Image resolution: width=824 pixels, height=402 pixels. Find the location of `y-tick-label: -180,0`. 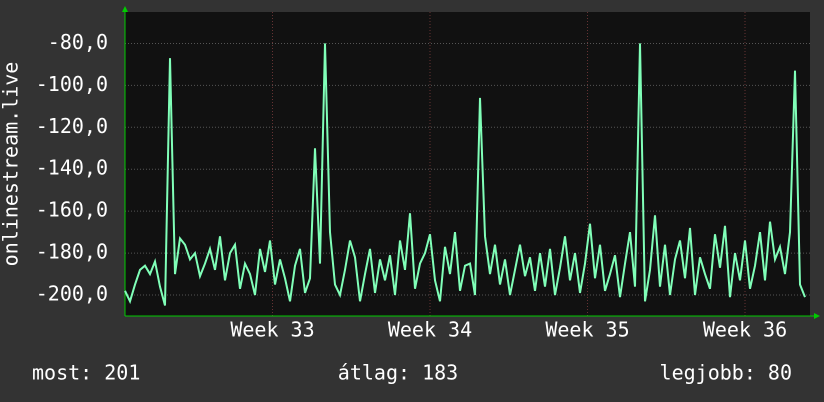

y-tick-label: -180,0 is located at coordinates (72, 252).